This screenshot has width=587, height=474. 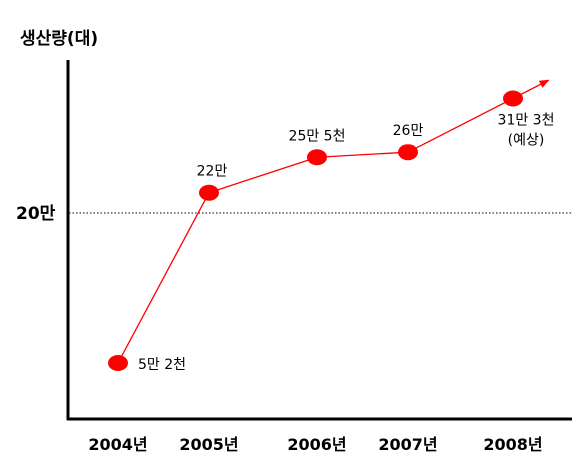 I want to click on data-label-5: 31만 3천, so click(x=526, y=120).